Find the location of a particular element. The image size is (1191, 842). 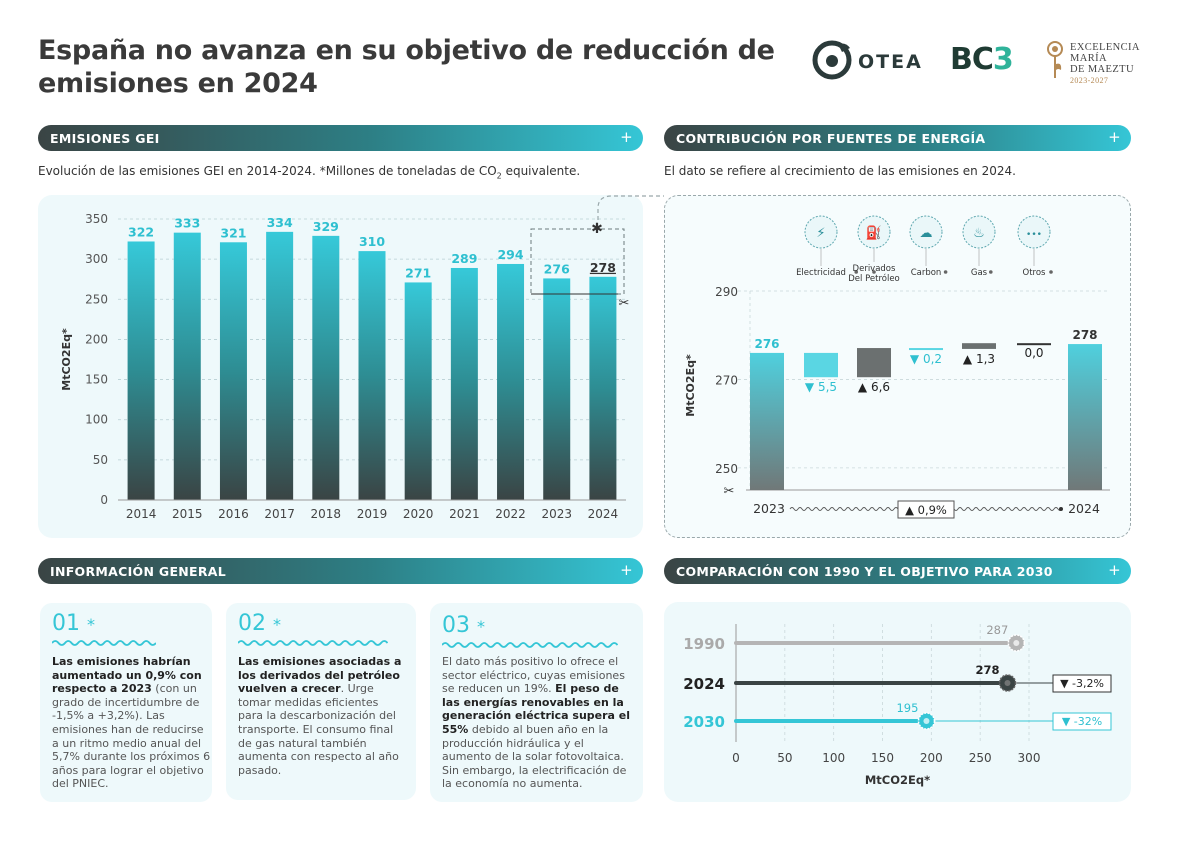

excelencia-logo-text: EXCELENCIA MARÍA DE MAEZTU 2023-2027 is located at coordinates (1105, 64).